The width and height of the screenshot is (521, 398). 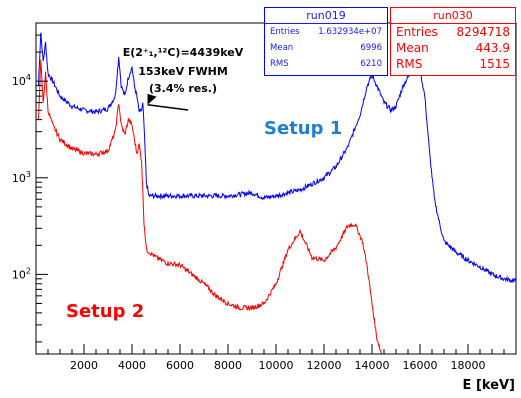 What do you see at coordinates (453, 16) in the screenshot?
I see `stats-title: run030` at bounding box center [453, 16].